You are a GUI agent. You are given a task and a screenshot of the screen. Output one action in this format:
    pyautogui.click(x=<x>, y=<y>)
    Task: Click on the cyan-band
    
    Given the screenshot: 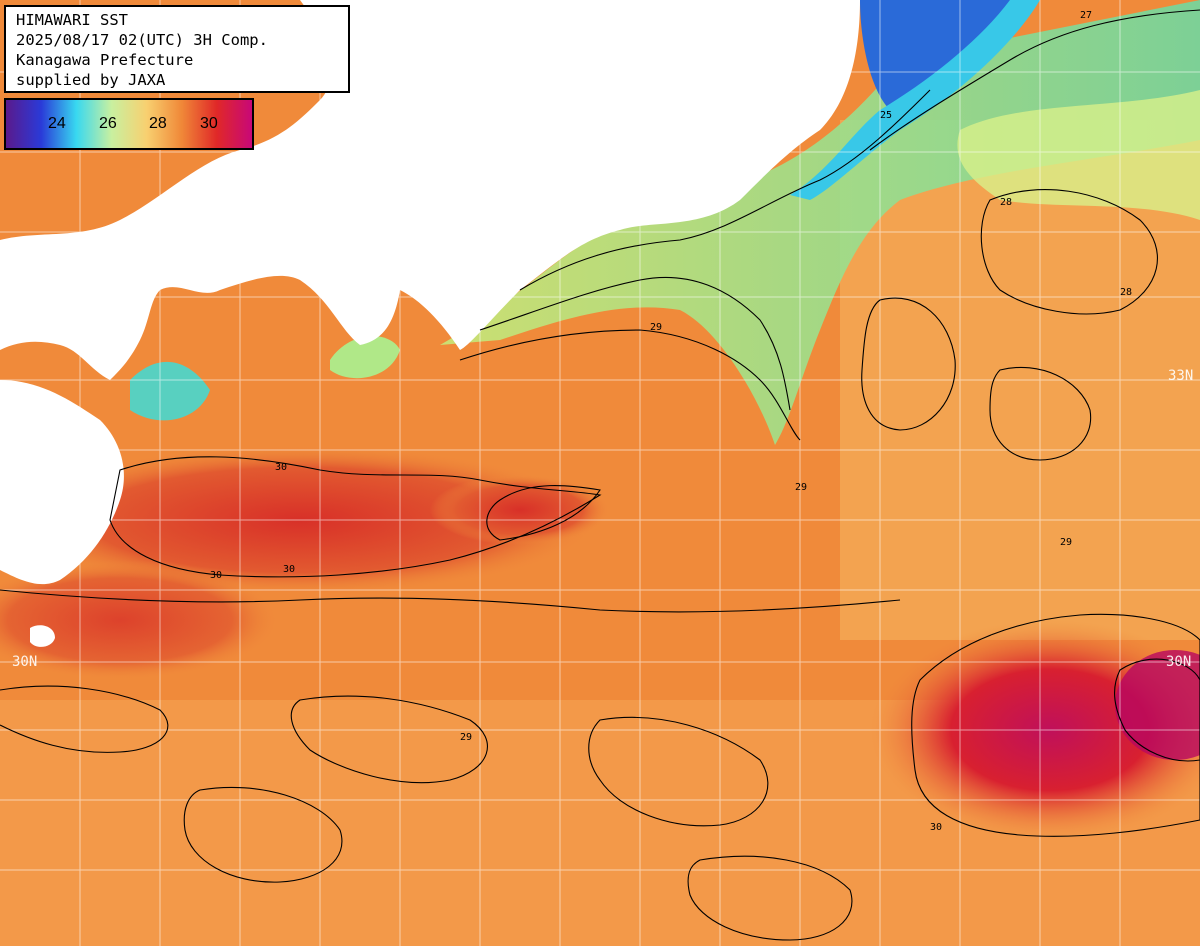 What is the action you would take?
    pyautogui.click(x=915, y=100)
    